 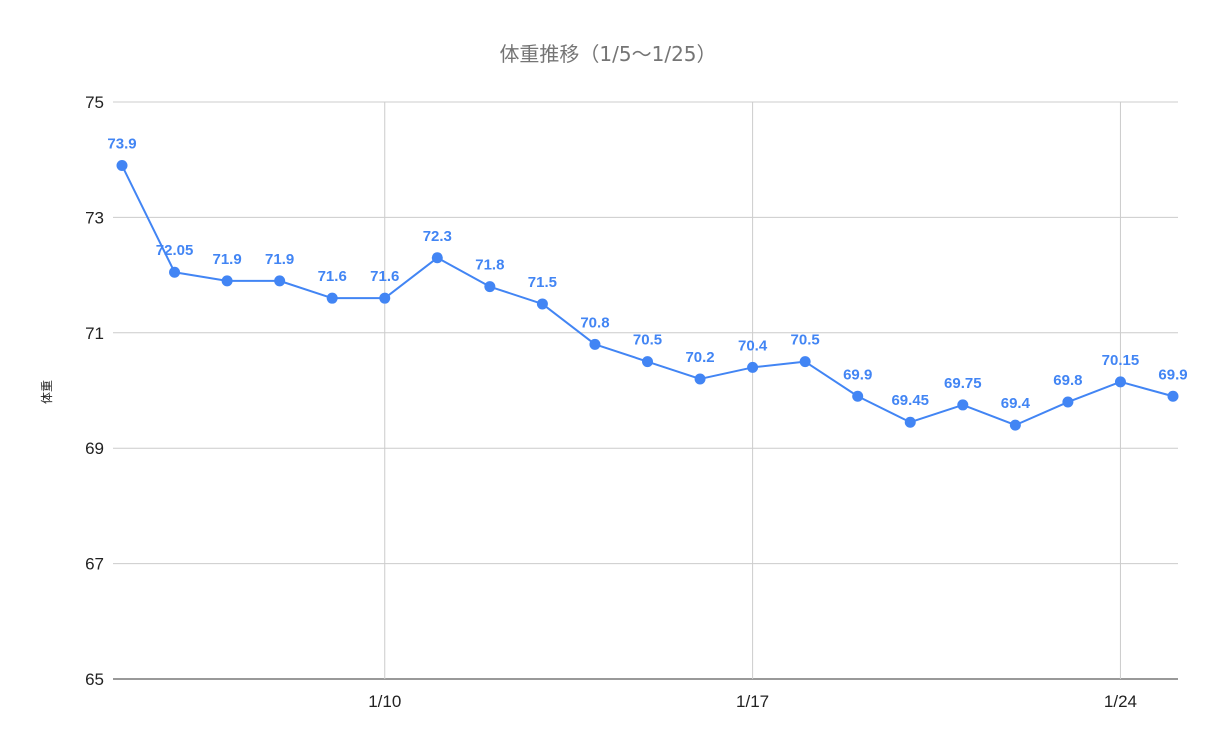 I want to click on y-tick-label: 71, so click(x=94, y=333).